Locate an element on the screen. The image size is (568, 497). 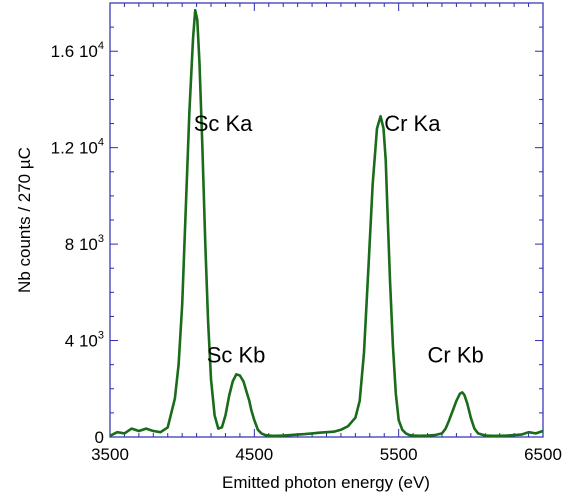
y-axis-title: Nb counts / 270 µC is located at coordinates (24, 220).